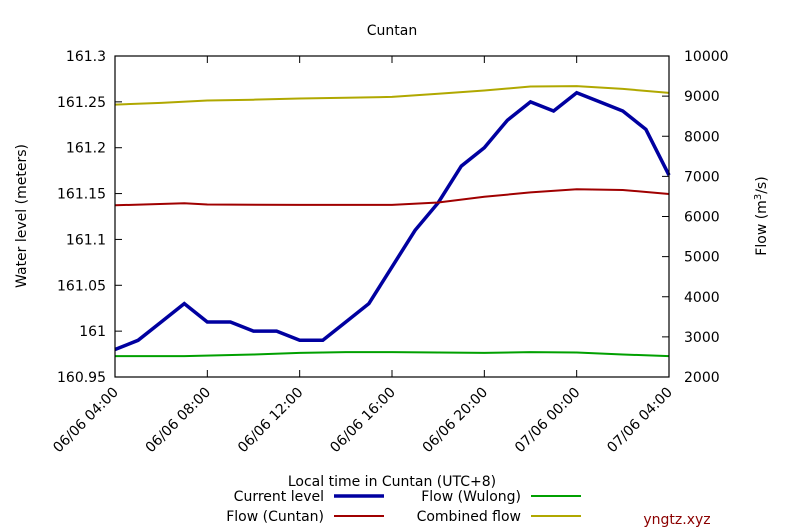 Image resolution: width=800 pixels, height=532 pixels. I want to click on y2-tick-label: 7000, so click(702, 177).